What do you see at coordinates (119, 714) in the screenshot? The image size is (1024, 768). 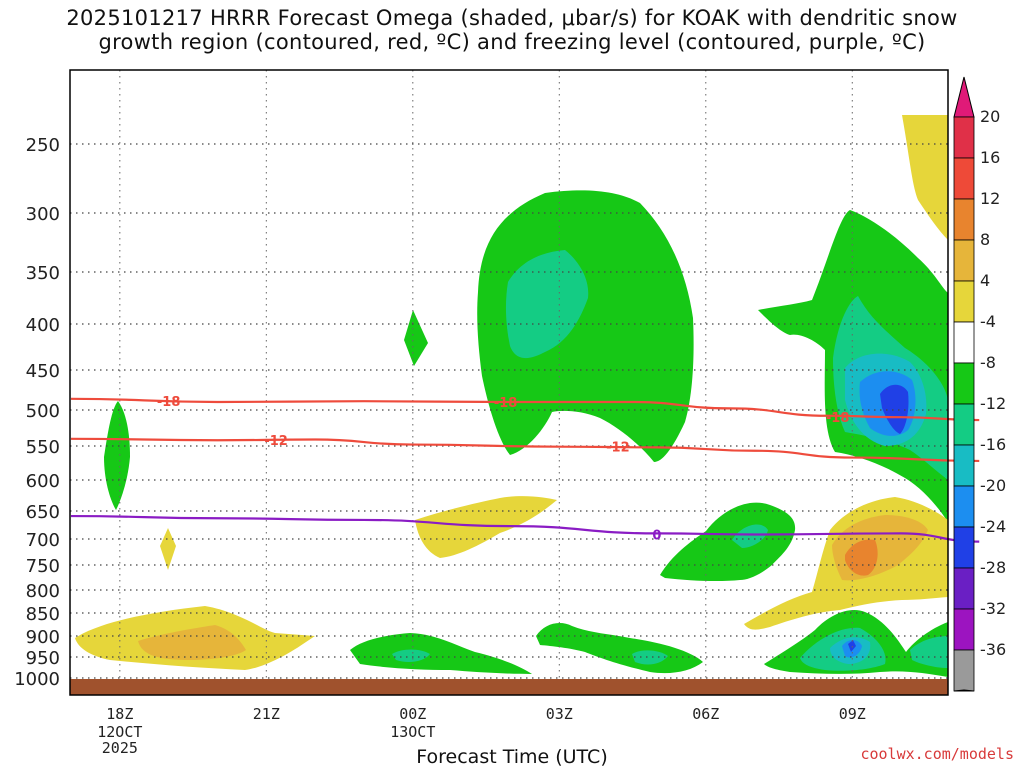 I see `x-tick-label: 18Z` at bounding box center [119, 714].